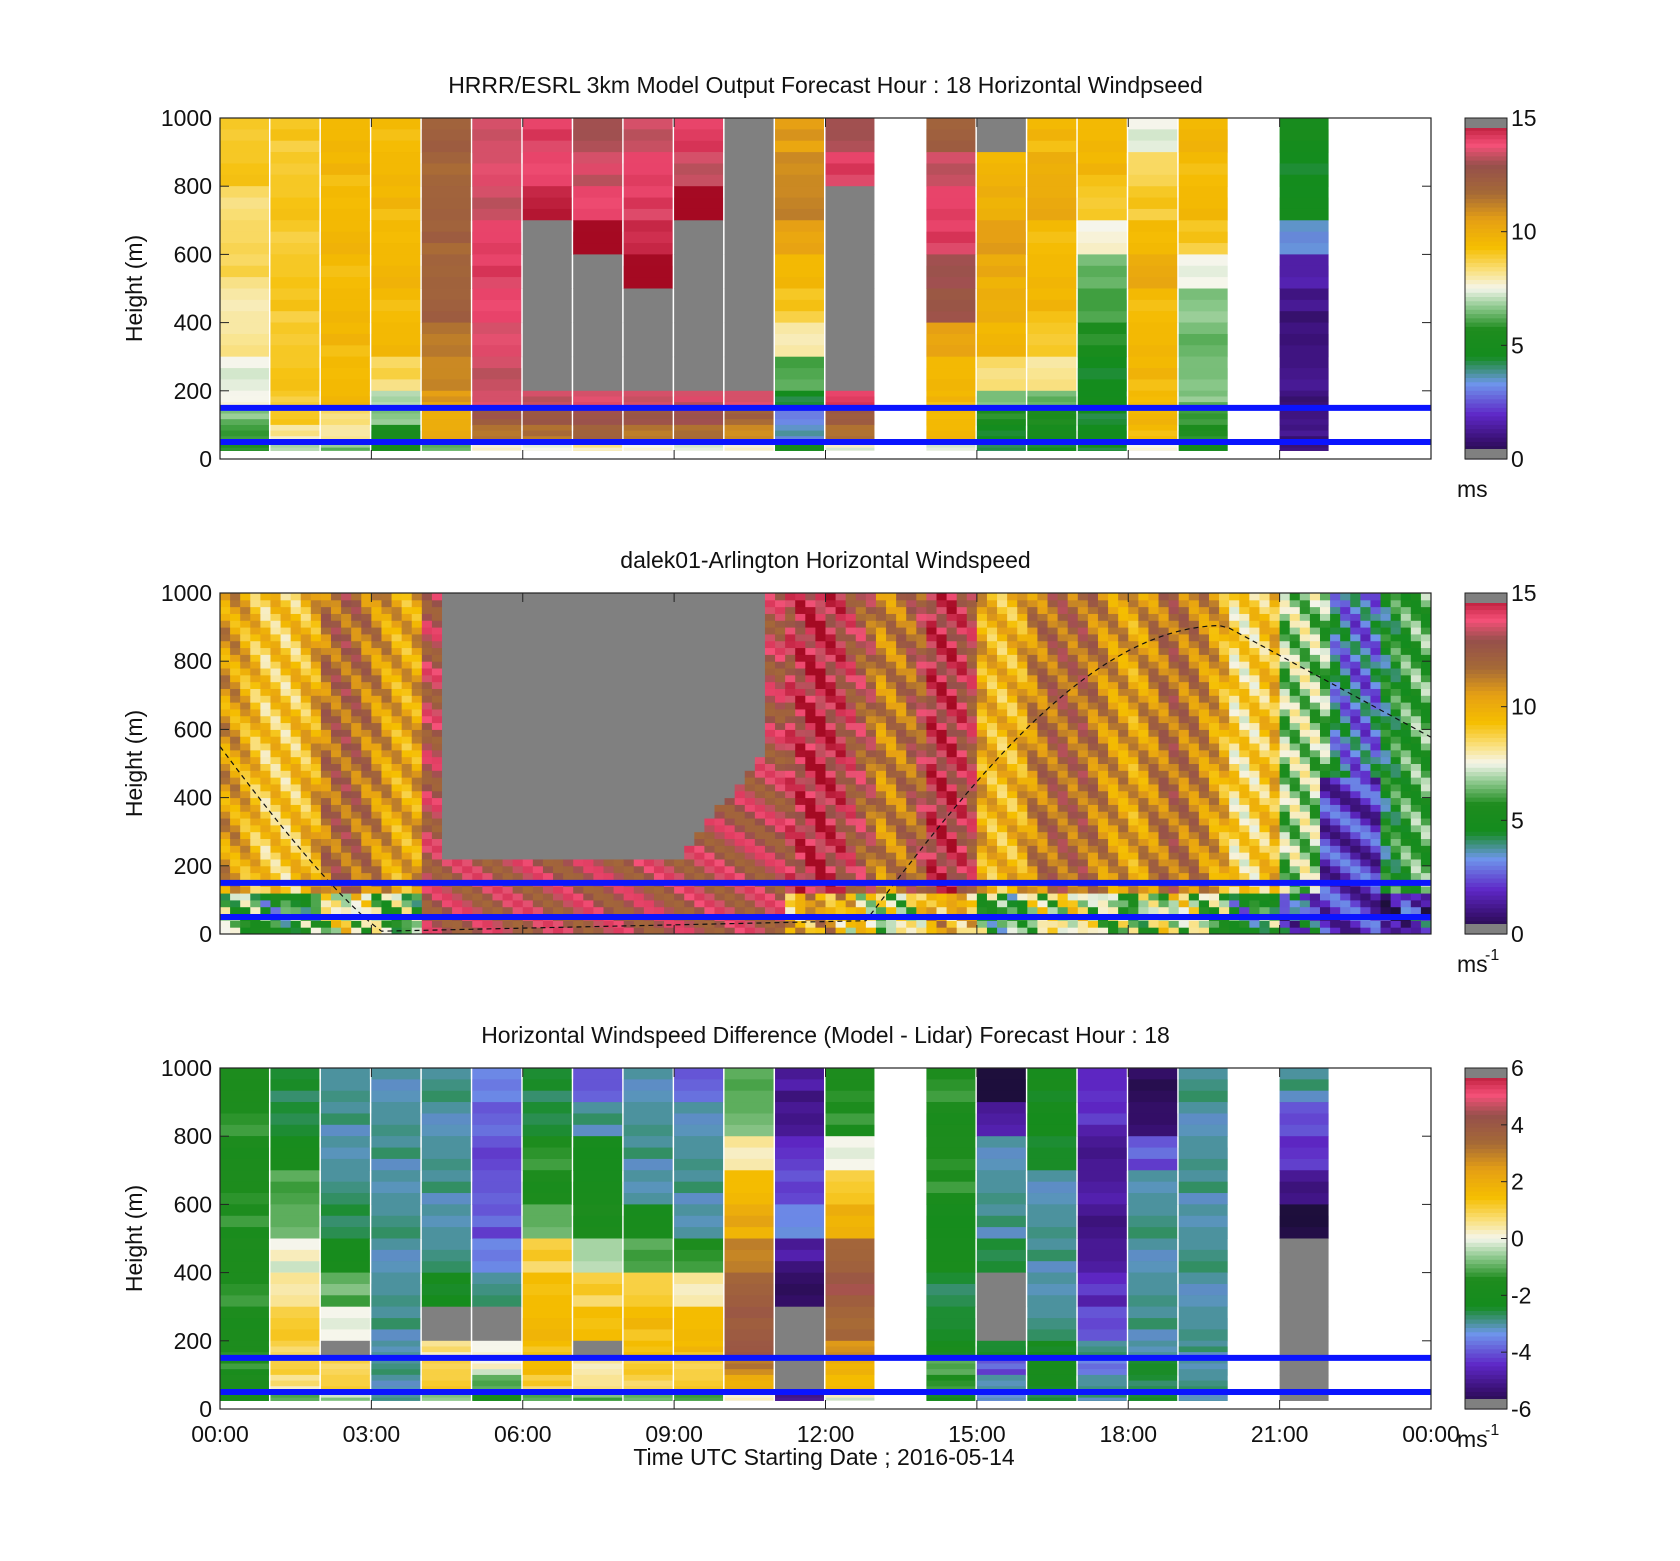  Describe the element at coordinates (1486, 454) in the screenshot. I see `colorbar-under` at that location.